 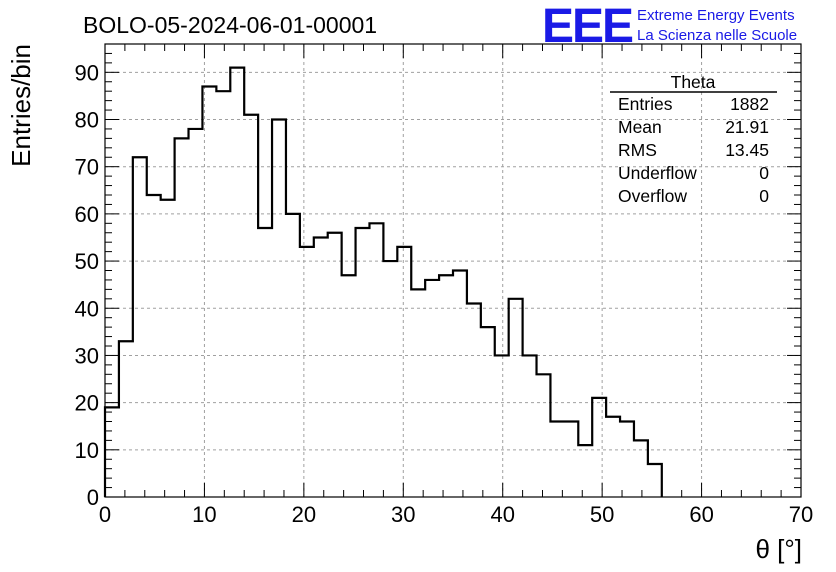 I want to click on chart-title: BOLO-05-2024-06-01-00001, so click(x=230, y=25).